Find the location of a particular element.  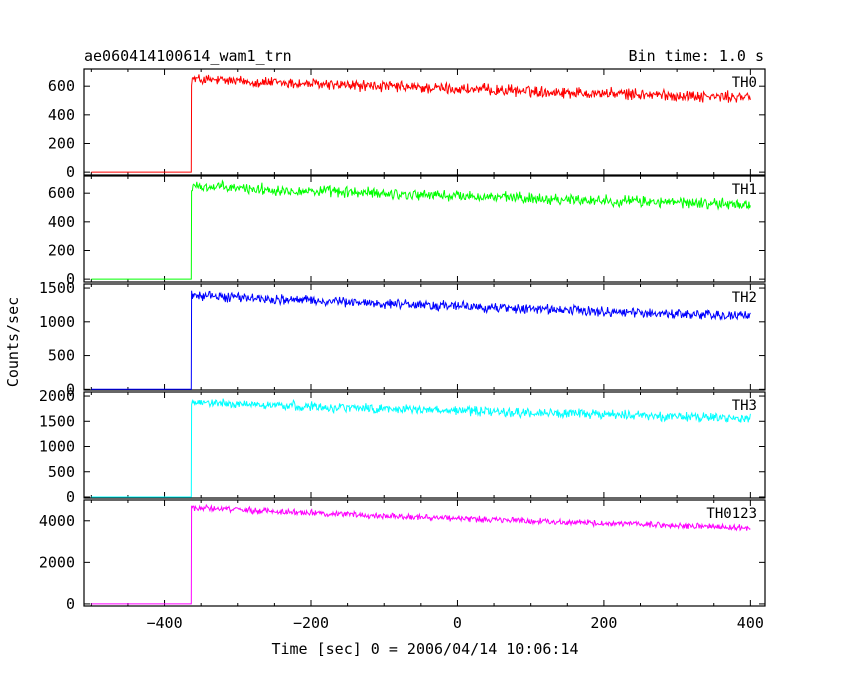

chart-title: ae060414100614_wam1_trn is located at coordinates (188, 56).